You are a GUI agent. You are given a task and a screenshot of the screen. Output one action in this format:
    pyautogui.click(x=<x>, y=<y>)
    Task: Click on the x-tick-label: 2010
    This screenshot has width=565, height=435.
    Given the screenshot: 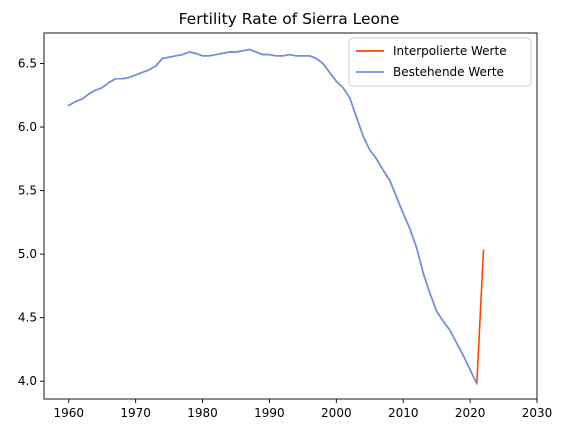 What is the action you would take?
    pyautogui.click(x=403, y=413)
    